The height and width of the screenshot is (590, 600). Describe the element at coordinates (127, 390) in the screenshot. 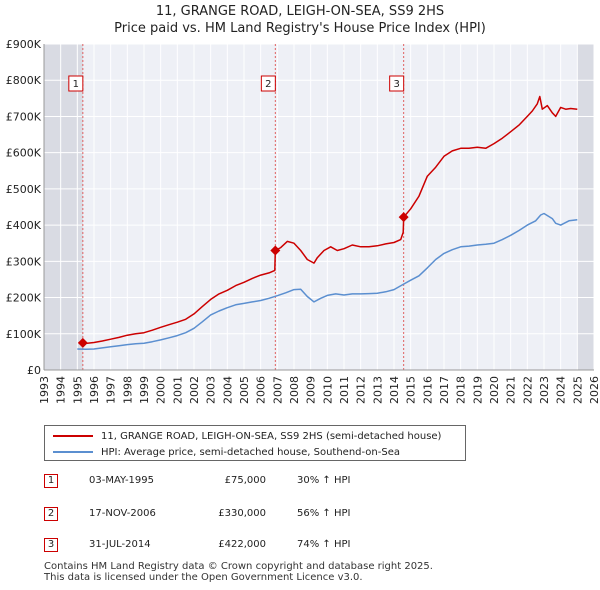

I see `x-tick-label: 1998` at that location.